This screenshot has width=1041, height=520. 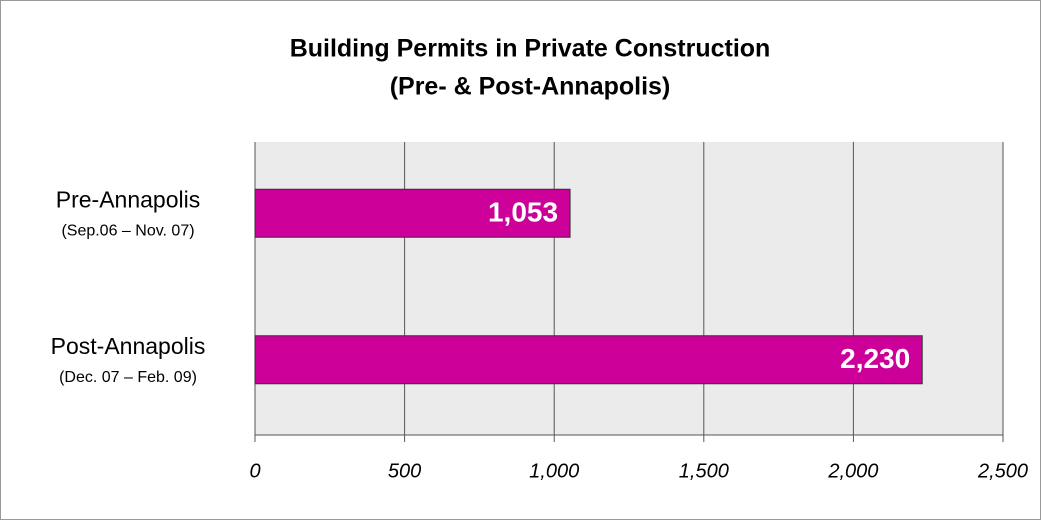 What do you see at coordinates (530, 49) in the screenshot?
I see `chart-title: Building Permits in Private Construction` at bounding box center [530, 49].